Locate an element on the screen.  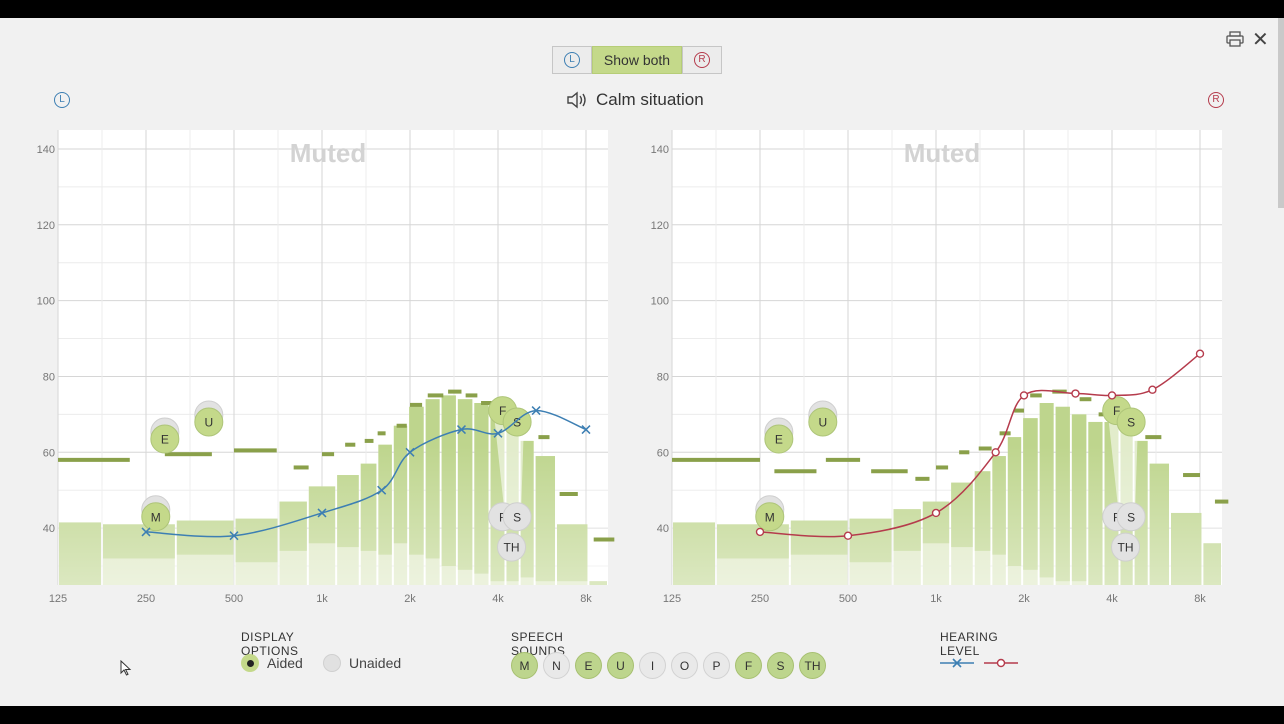
right-ear-badge: R is located at coordinates (1216, 100).